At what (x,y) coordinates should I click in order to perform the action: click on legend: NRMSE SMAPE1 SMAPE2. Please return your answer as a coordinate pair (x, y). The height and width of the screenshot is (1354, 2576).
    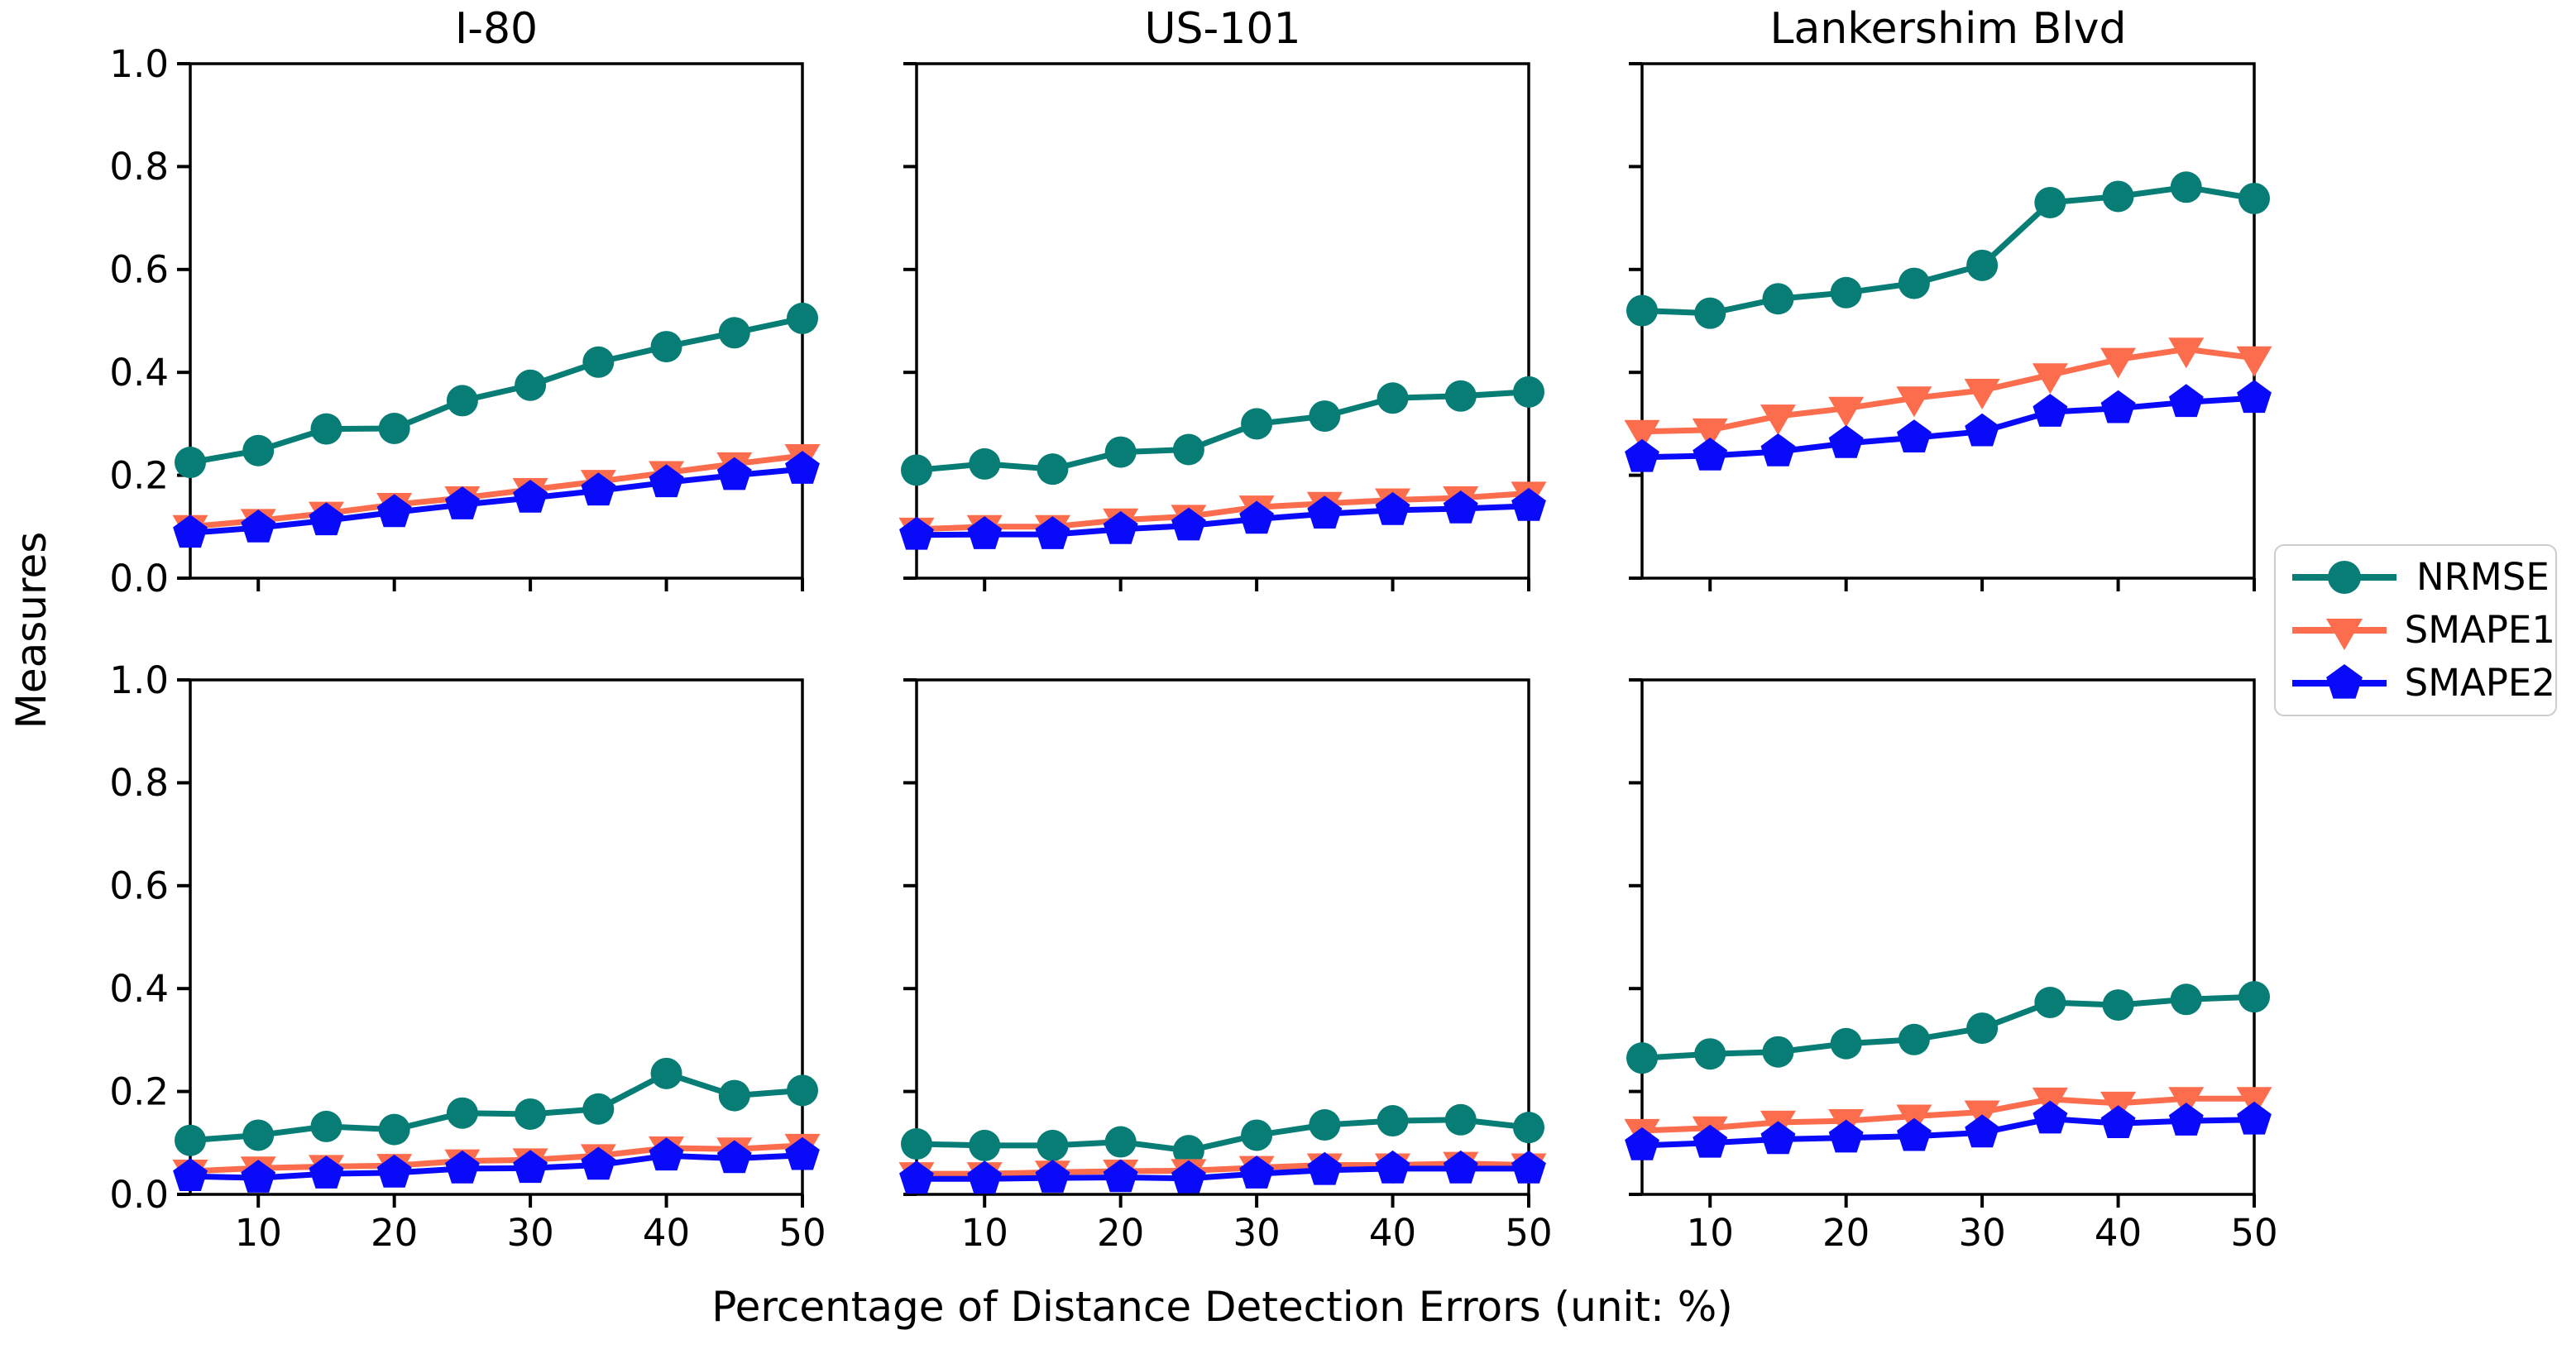
    Looking at the image, I should click on (2416, 630).